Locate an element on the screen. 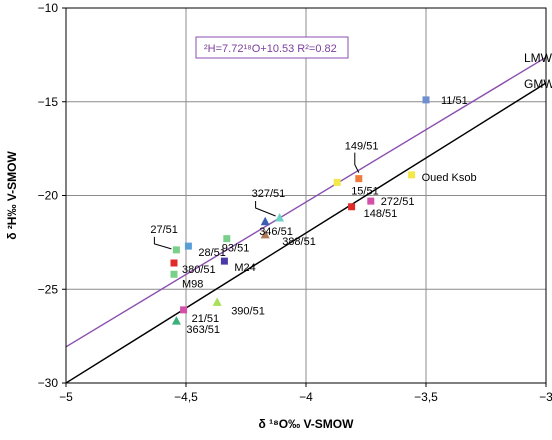 Image resolution: width=552 pixels, height=440 pixels. y-tick-label: −15 is located at coordinates (48, 102).